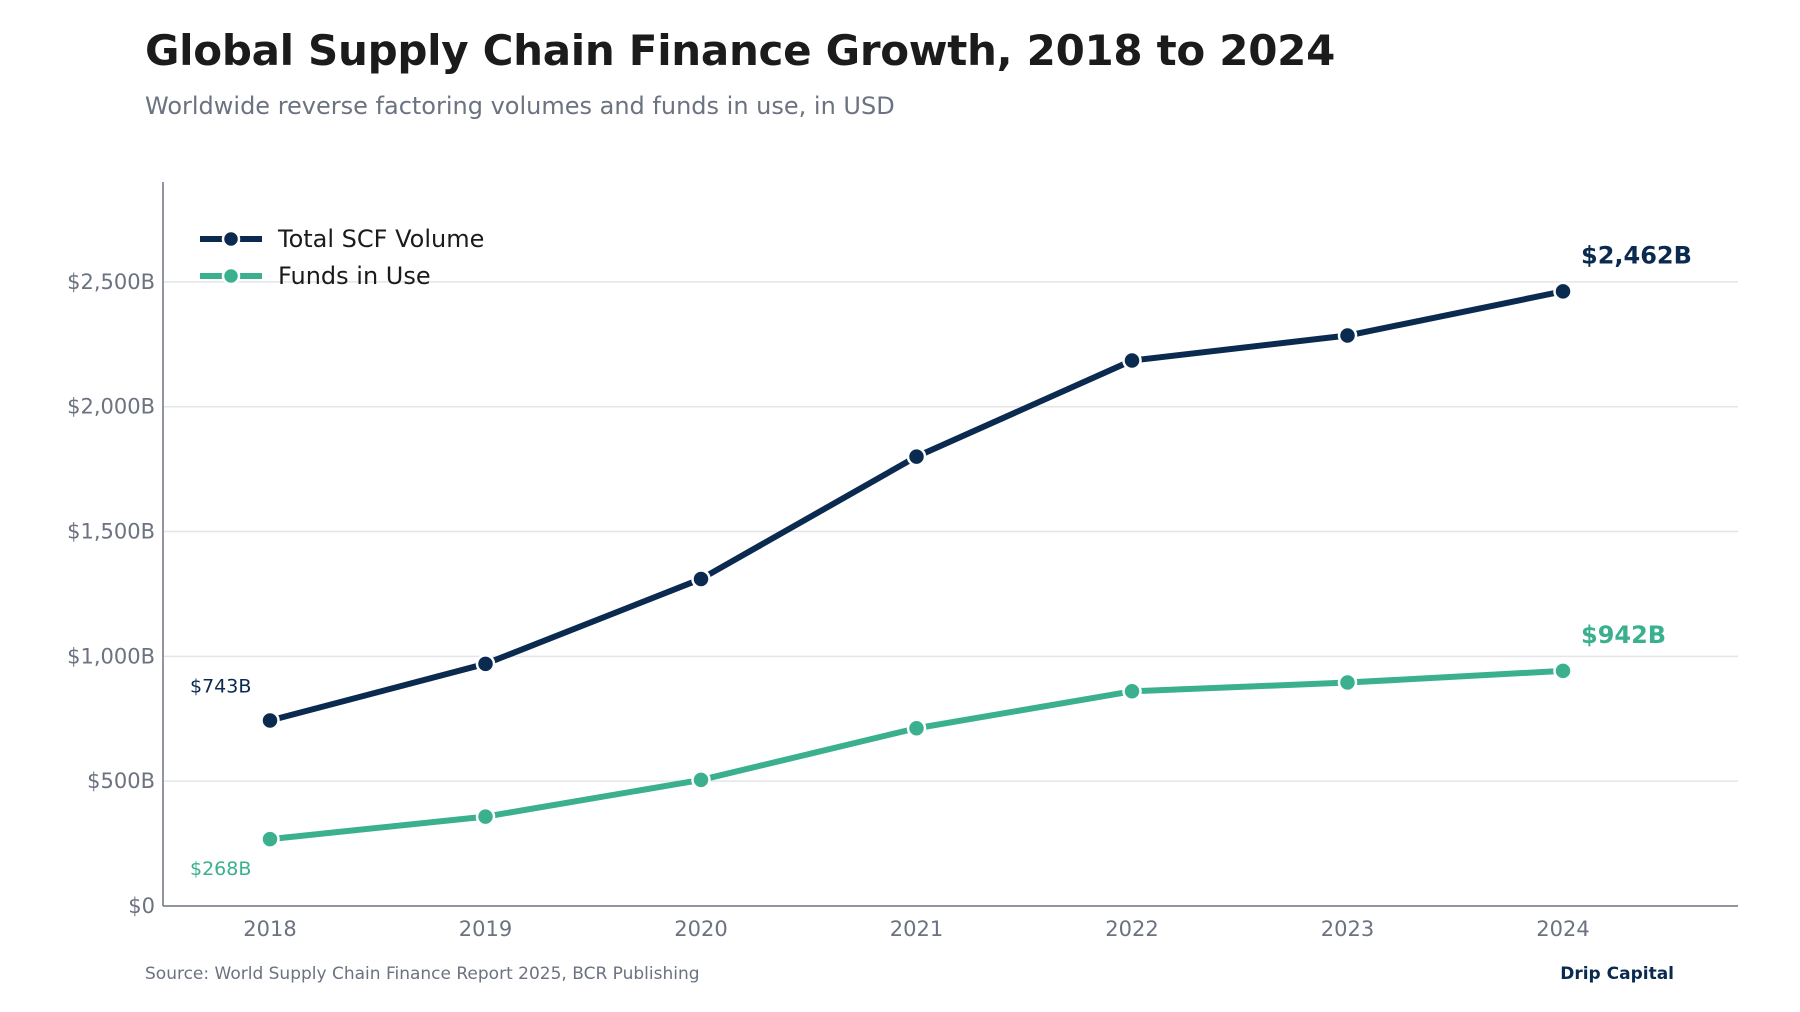  Describe the element at coordinates (1131, 929) in the screenshot. I see `x-tick-label: 2022` at that location.